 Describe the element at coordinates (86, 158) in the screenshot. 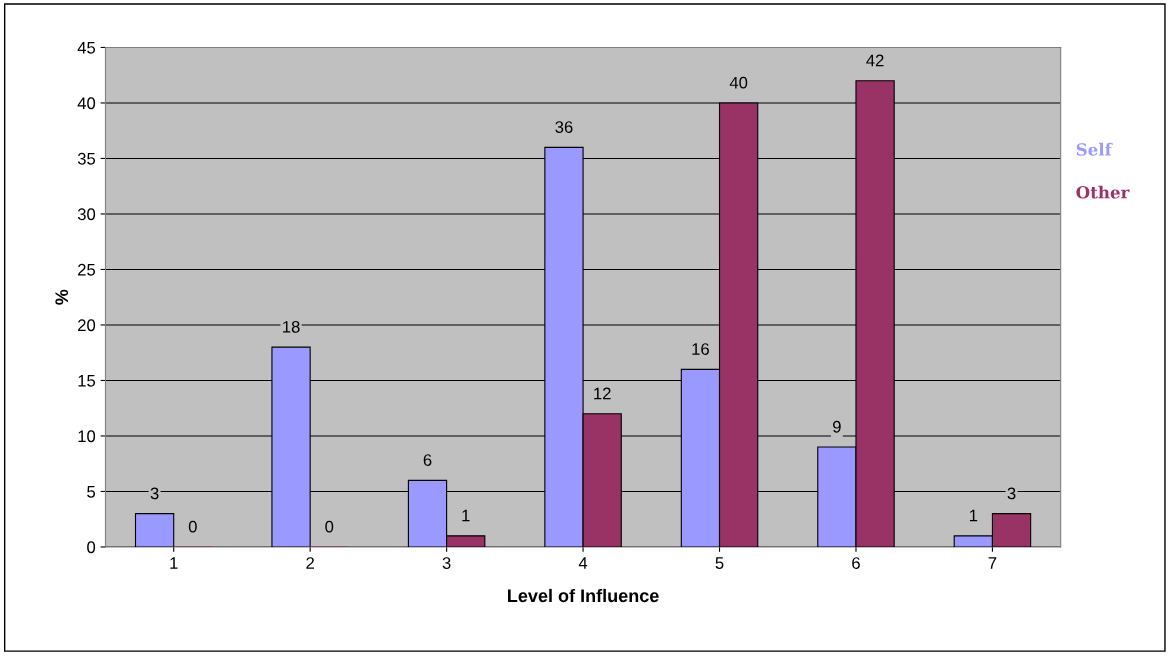

I see `y-tick-label: 35` at that location.